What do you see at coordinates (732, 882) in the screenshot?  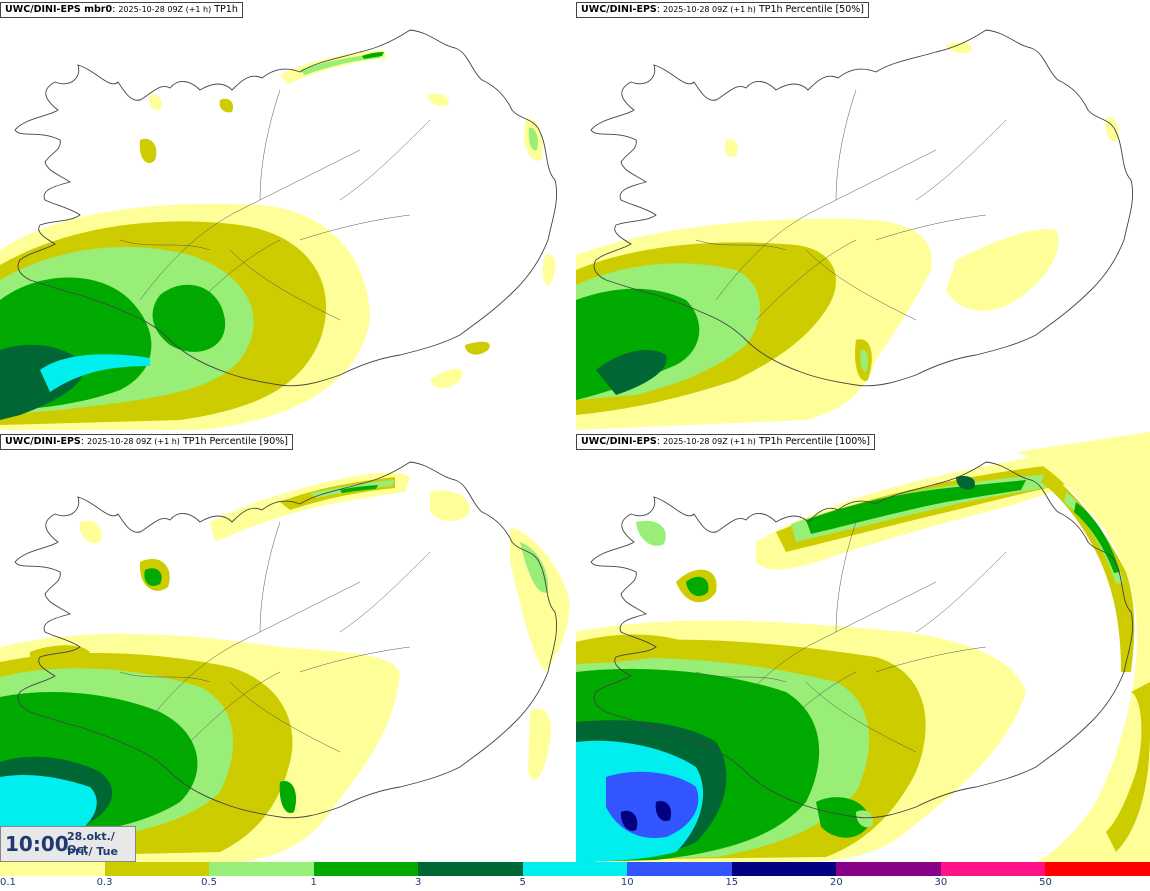 I see `legend-label: 15` at bounding box center [732, 882].